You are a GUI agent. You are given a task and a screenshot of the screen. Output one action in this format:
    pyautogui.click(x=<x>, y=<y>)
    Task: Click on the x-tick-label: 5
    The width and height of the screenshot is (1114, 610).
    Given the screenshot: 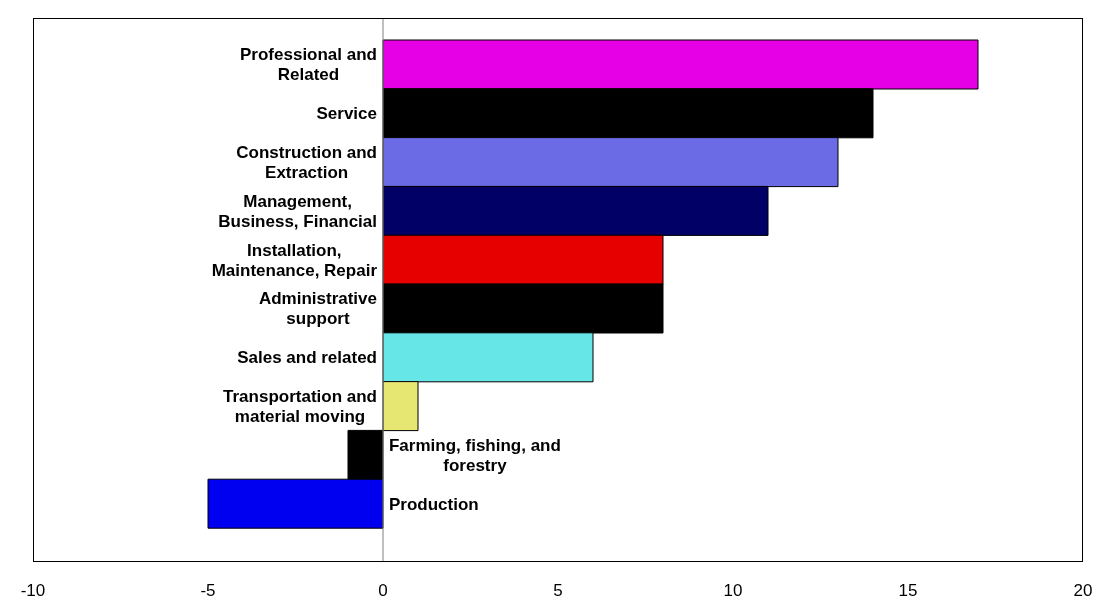 What is the action you would take?
    pyautogui.click(x=558, y=591)
    